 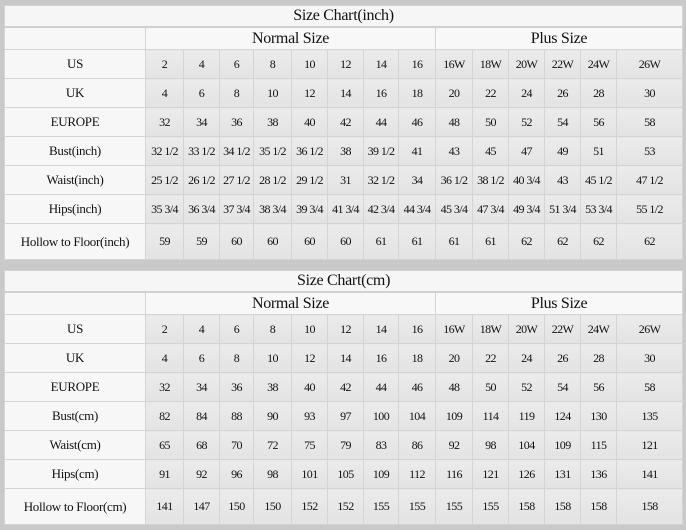 I want to click on table-cell: 135, so click(x=649, y=416).